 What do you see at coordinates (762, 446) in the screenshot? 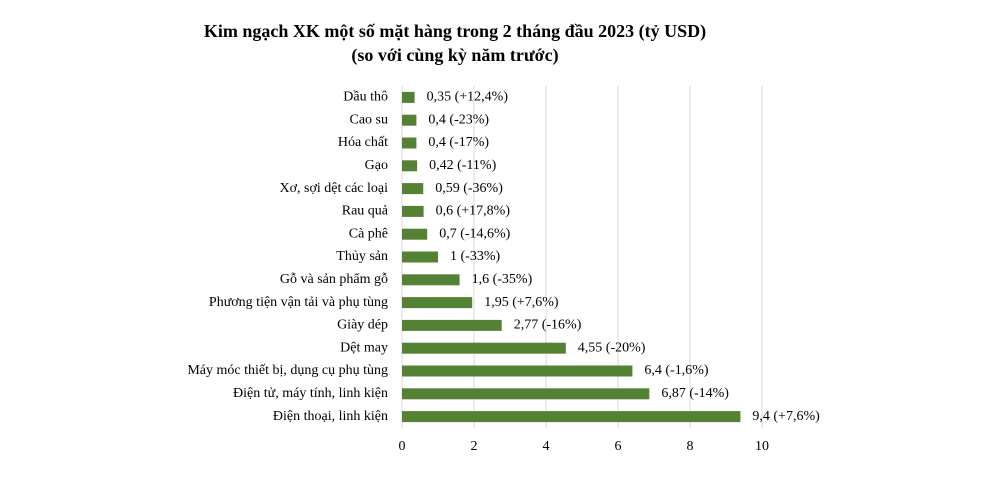
I see `x-tick-label: 10` at bounding box center [762, 446].